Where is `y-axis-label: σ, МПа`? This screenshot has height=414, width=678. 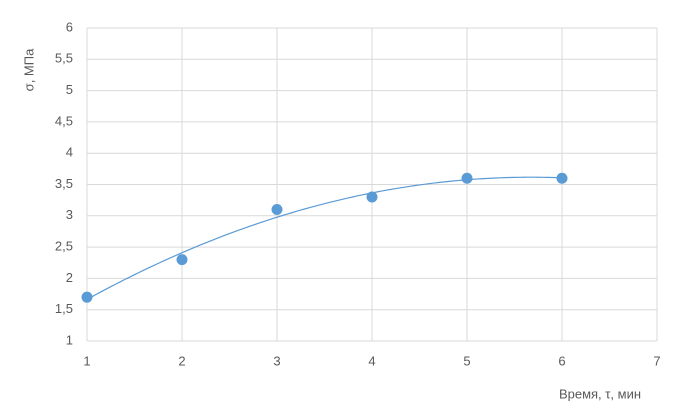 y-axis-label: σ, МПа is located at coordinates (28, 69).